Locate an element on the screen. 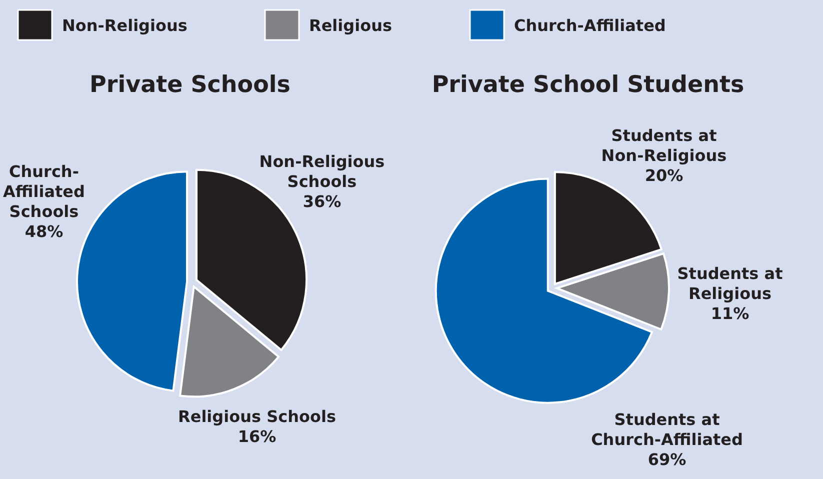 The height and width of the screenshot is (479, 823). chart-title: Private School Students is located at coordinates (588, 85).